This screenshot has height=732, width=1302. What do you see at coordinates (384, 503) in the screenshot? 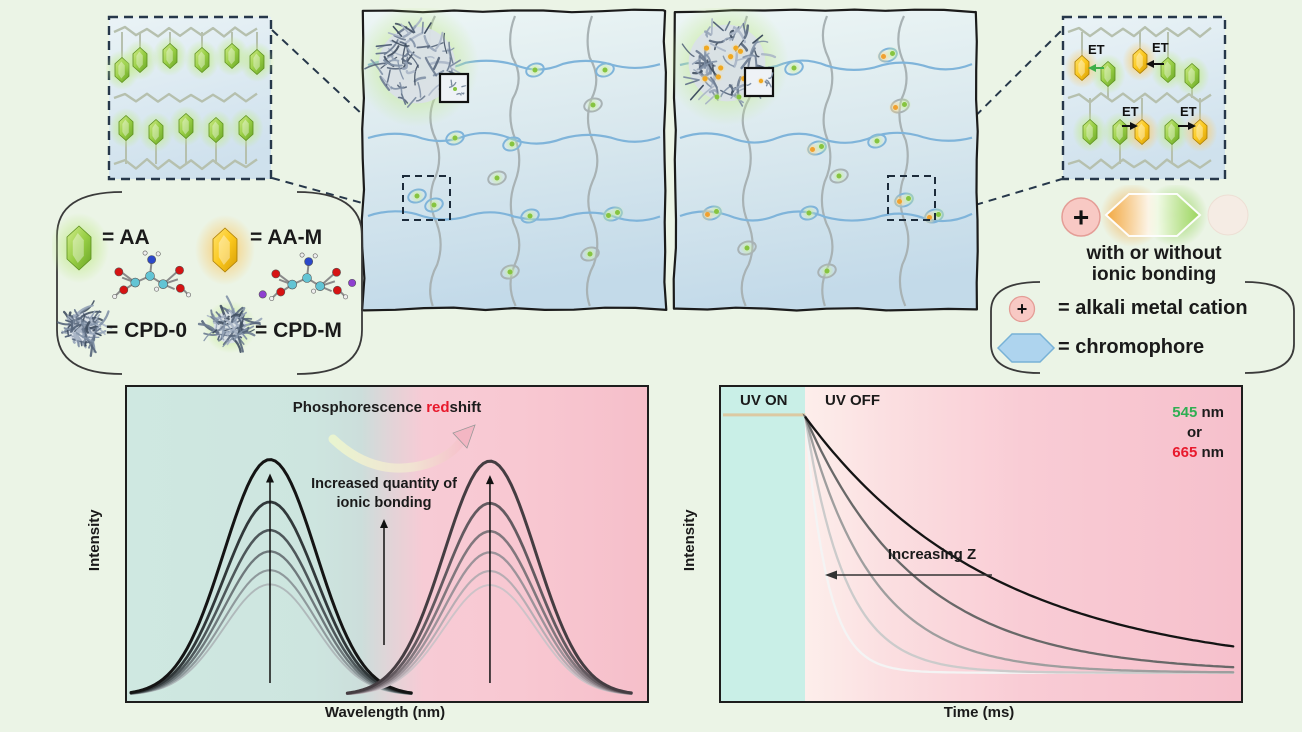
I see `spectra-annotation-line2: ionic bonding` at bounding box center [384, 503].